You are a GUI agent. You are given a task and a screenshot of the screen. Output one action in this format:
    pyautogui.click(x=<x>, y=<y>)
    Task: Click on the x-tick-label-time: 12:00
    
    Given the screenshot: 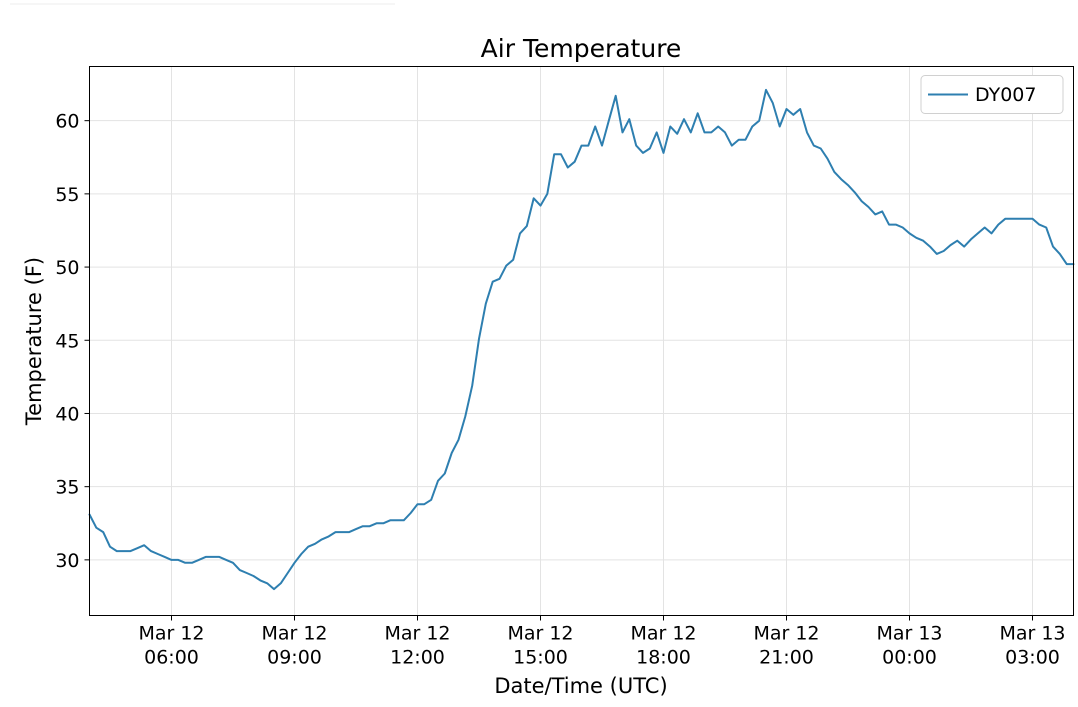 What is the action you would take?
    pyautogui.click(x=417, y=658)
    